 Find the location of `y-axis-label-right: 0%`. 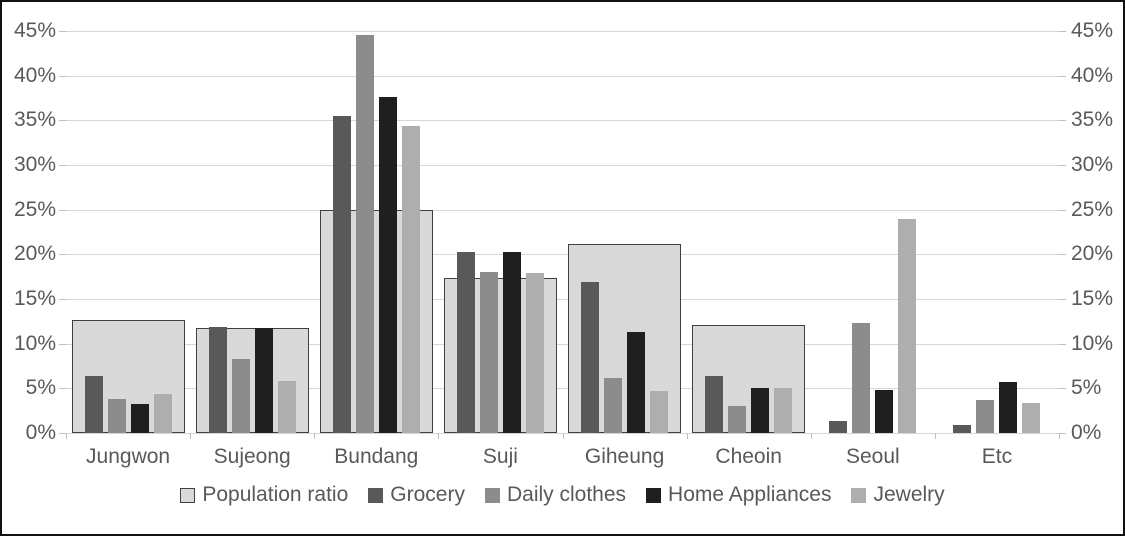

y-axis-label-right: 0% is located at coordinates (1086, 432).